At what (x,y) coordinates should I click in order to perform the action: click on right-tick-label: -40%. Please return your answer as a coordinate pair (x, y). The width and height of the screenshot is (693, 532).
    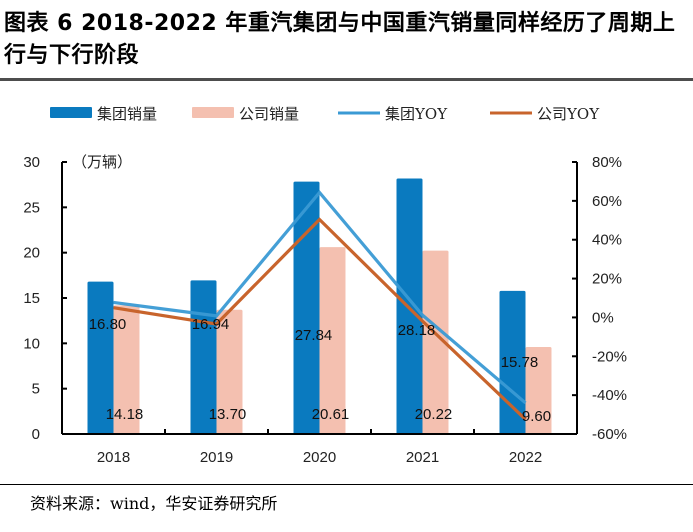
    Looking at the image, I should click on (609, 395).